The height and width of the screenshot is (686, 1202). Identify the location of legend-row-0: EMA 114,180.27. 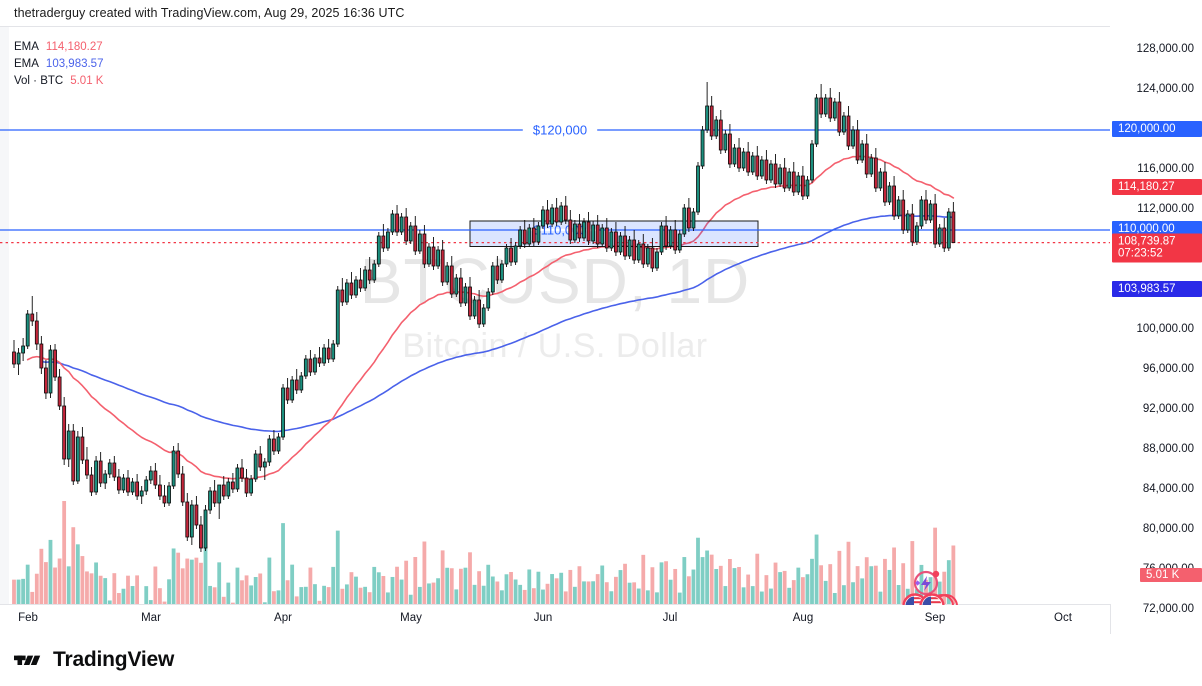
(58, 47).